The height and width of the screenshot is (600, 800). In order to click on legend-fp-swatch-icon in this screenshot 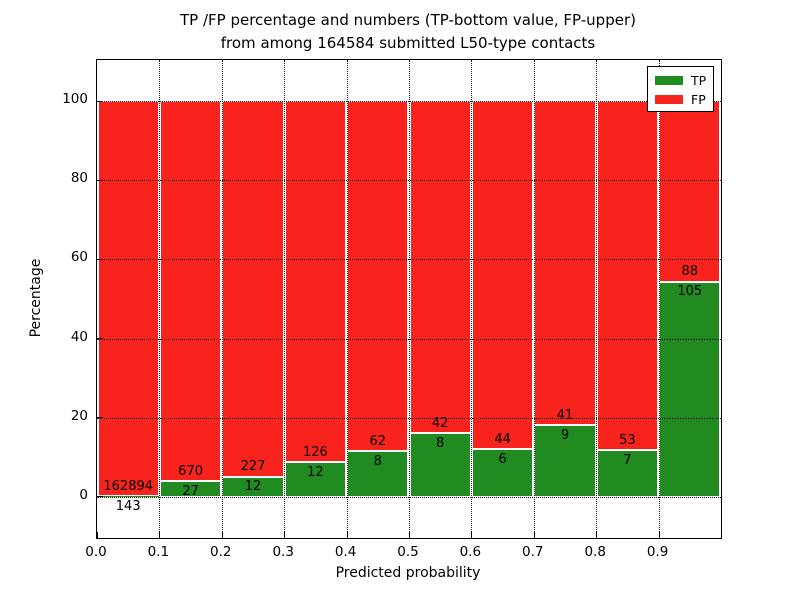, I will do `click(669, 99)`.